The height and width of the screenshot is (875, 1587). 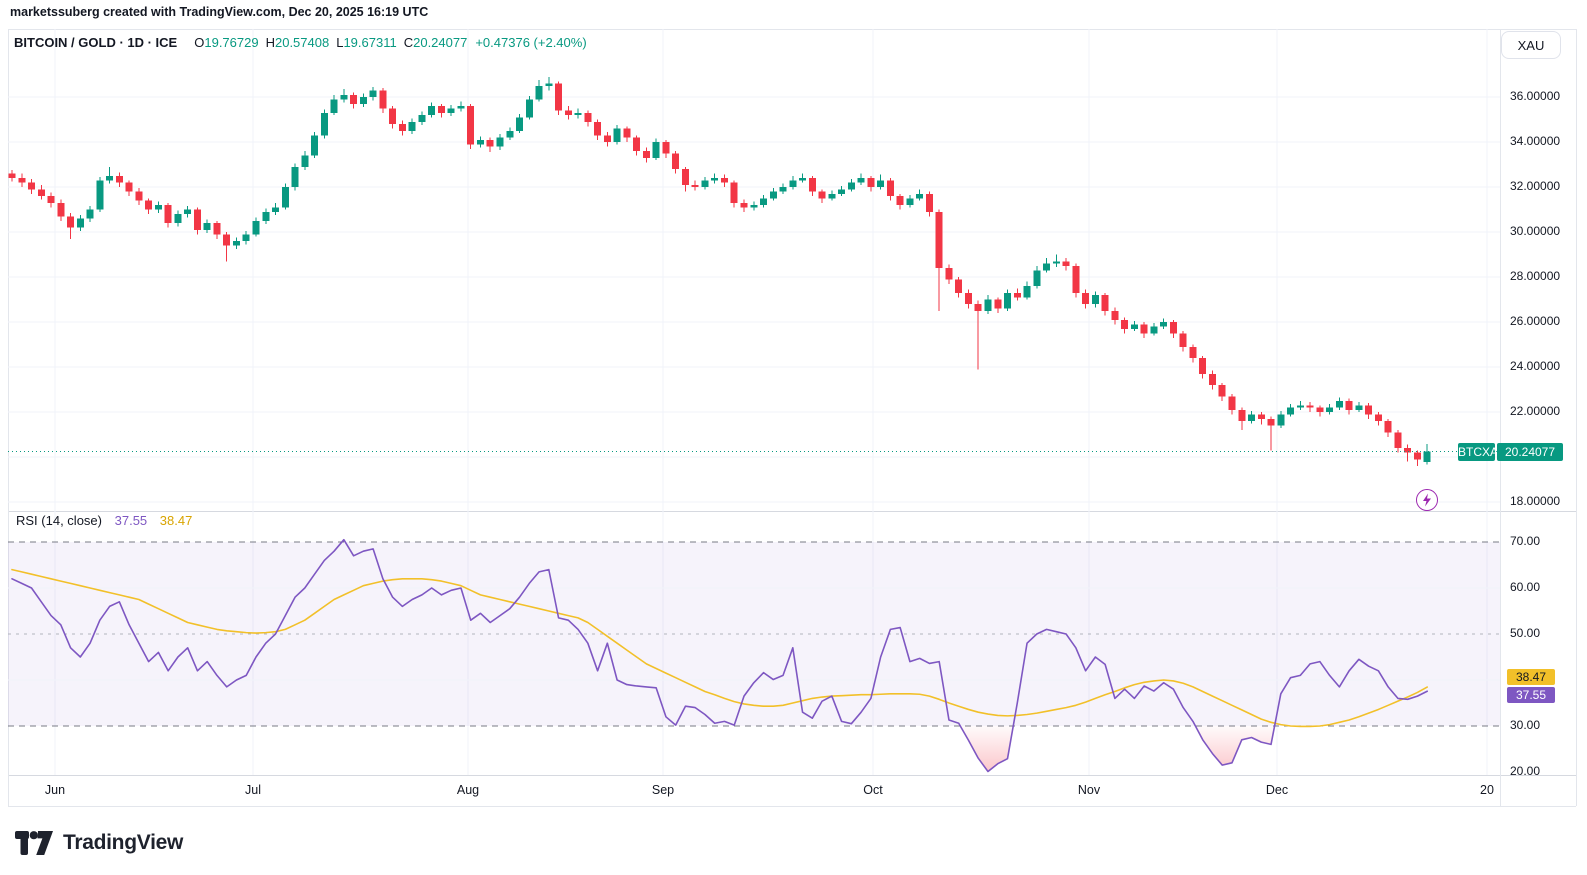 What do you see at coordinates (1089, 790) in the screenshot?
I see `time-axis-label: Nov` at bounding box center [1089, 790].